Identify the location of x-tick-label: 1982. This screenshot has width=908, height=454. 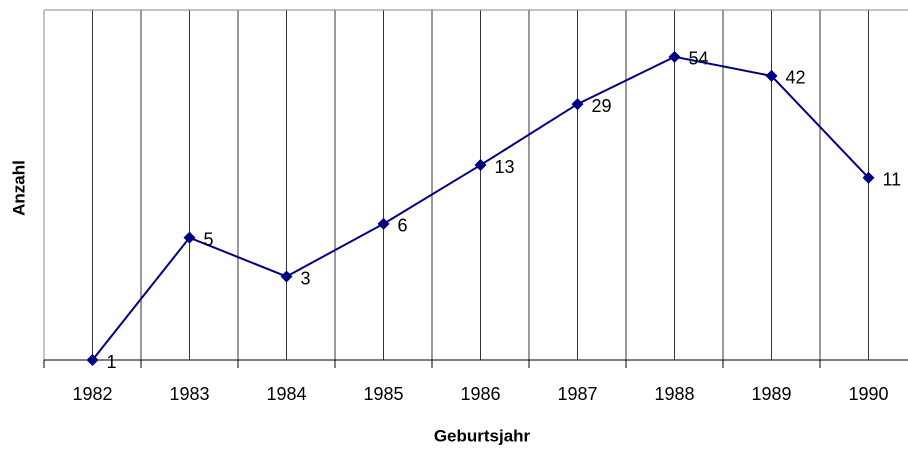
(92, 394).